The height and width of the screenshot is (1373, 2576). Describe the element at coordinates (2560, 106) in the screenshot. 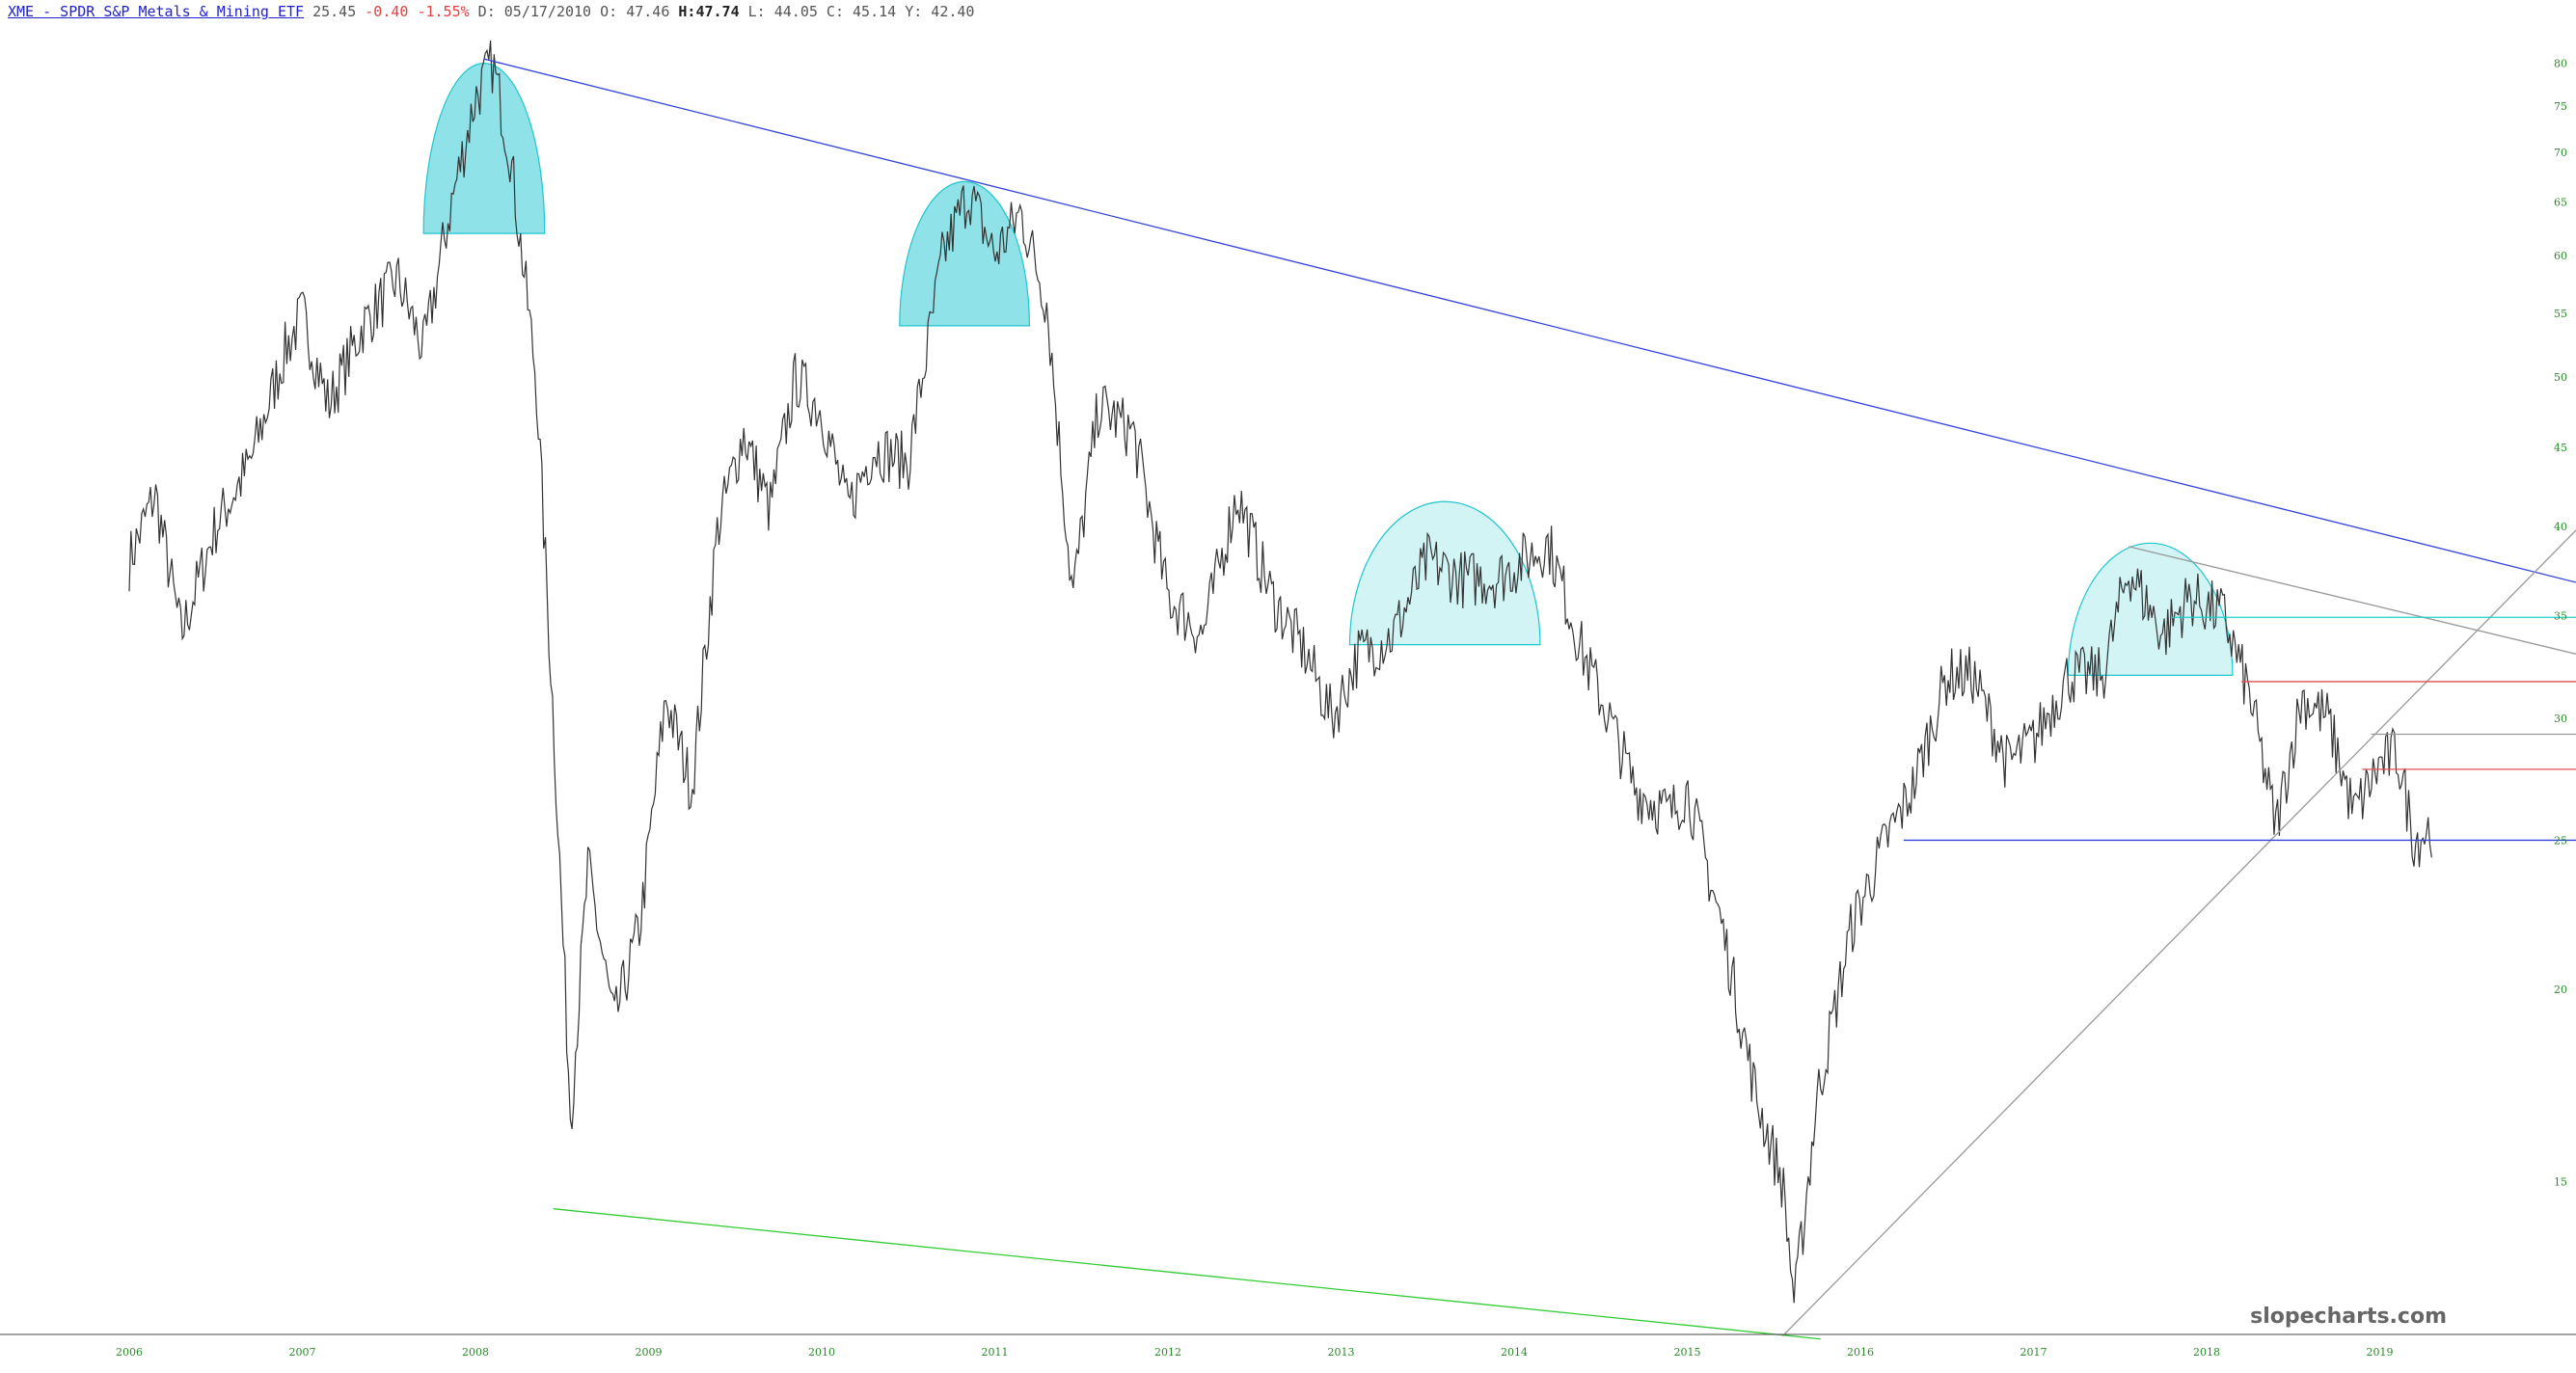

I see `y-tick-label: 75` at that location.